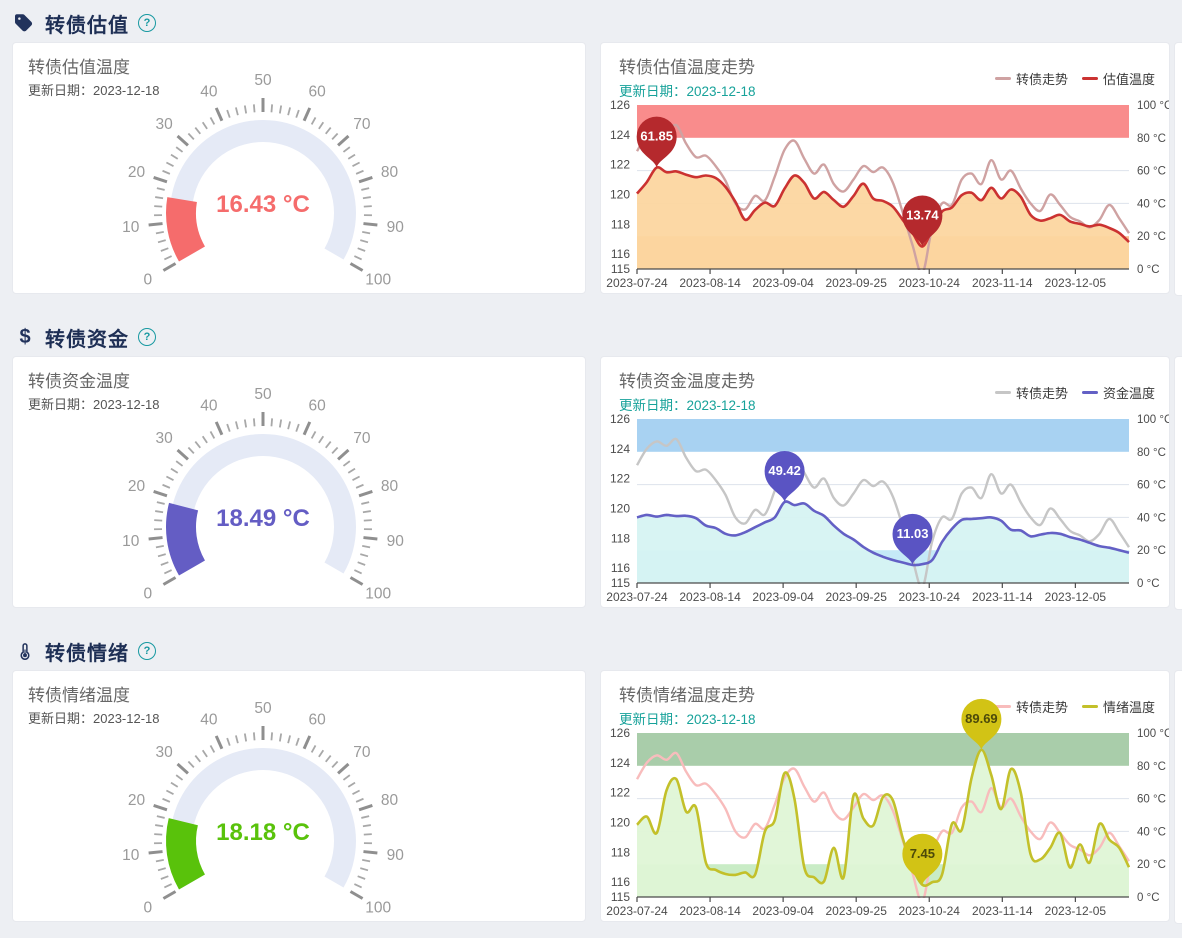  I want to click on y-axis-left-label: 122, so click(620, 165).